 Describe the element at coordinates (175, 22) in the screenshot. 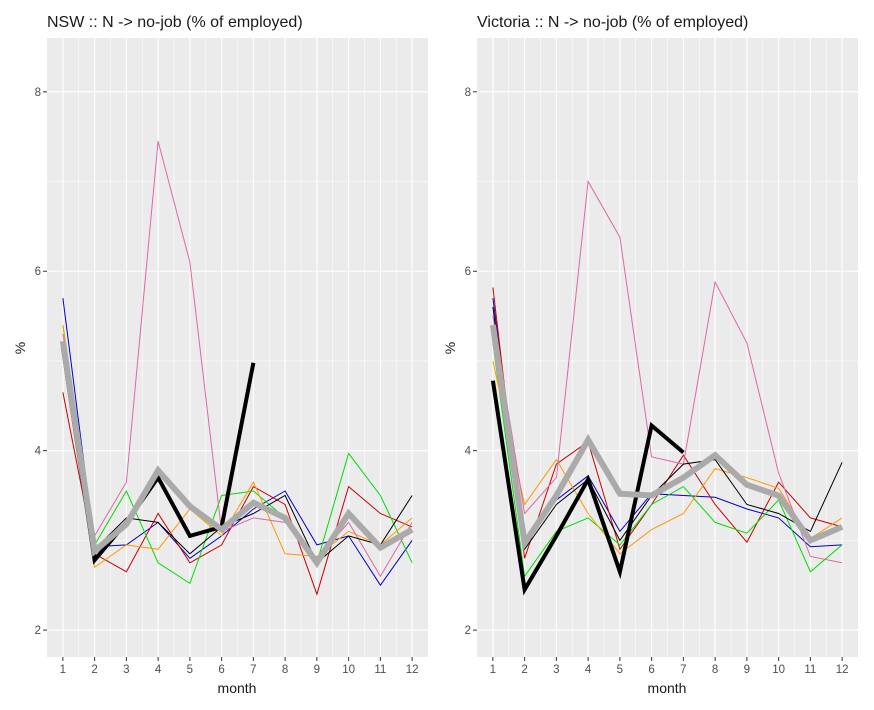

I see `nsw-chart-title: NSW :: N -> no-job (% of employed)` at that location.